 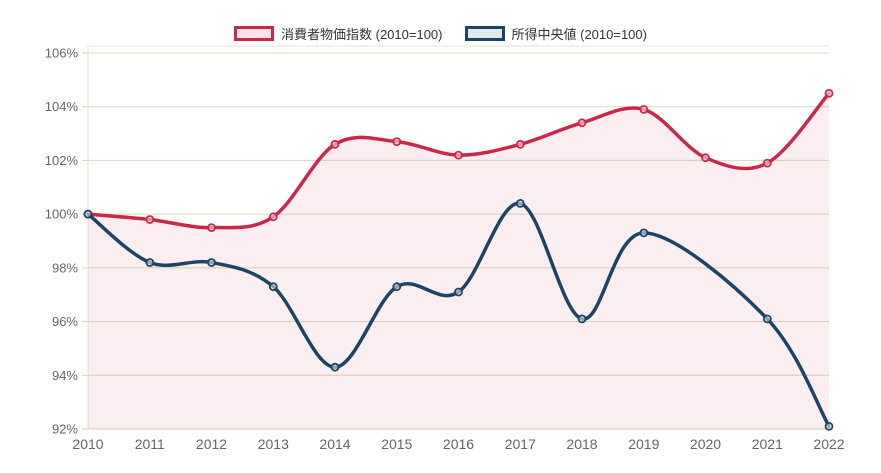 I want to click on x-tick-label: 2013, so click(x=273, y=444).